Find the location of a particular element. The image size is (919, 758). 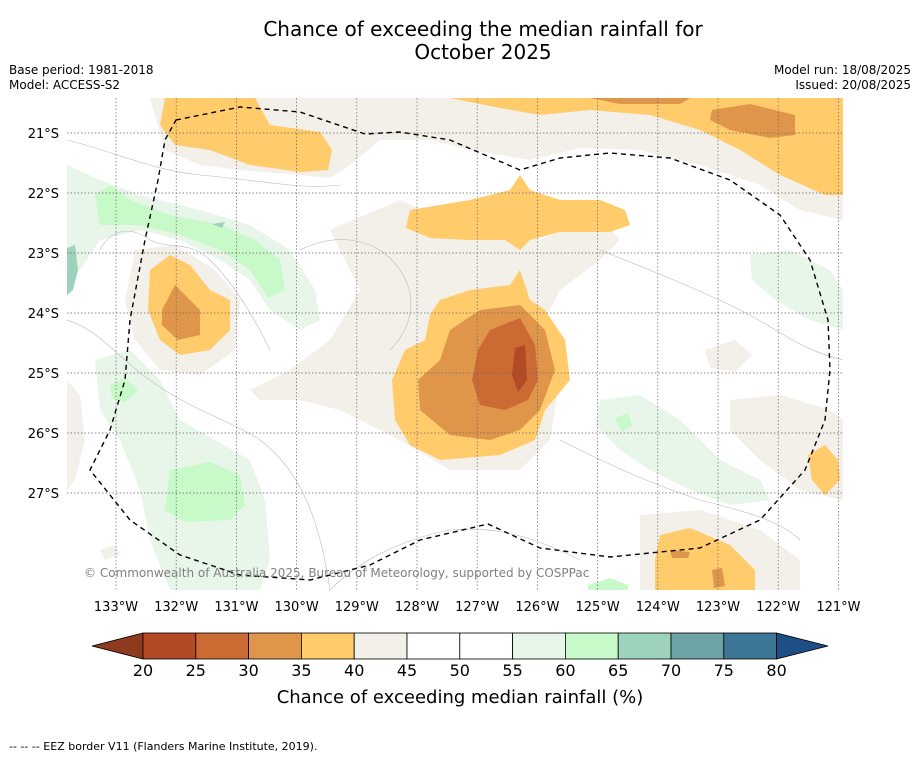

lon-label: 126°W is located at coordinates (537, 607).